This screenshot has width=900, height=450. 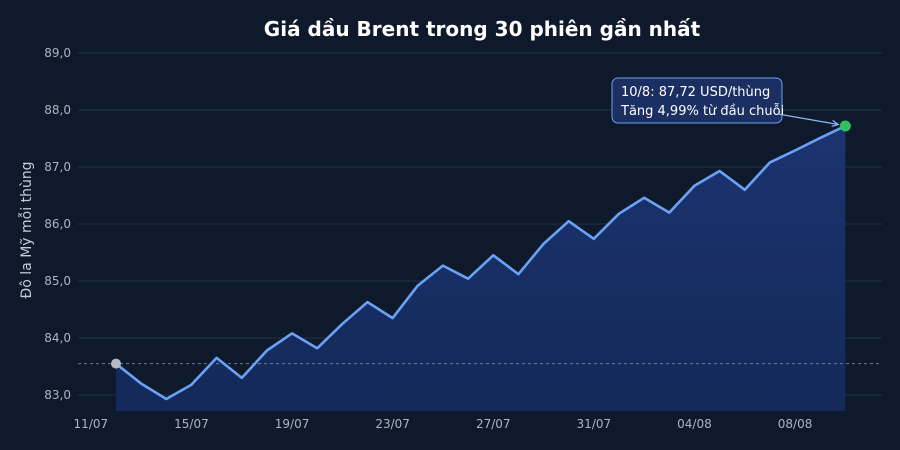 I want to click on y-tick-label: 88,0, so click(x=57, y=110).